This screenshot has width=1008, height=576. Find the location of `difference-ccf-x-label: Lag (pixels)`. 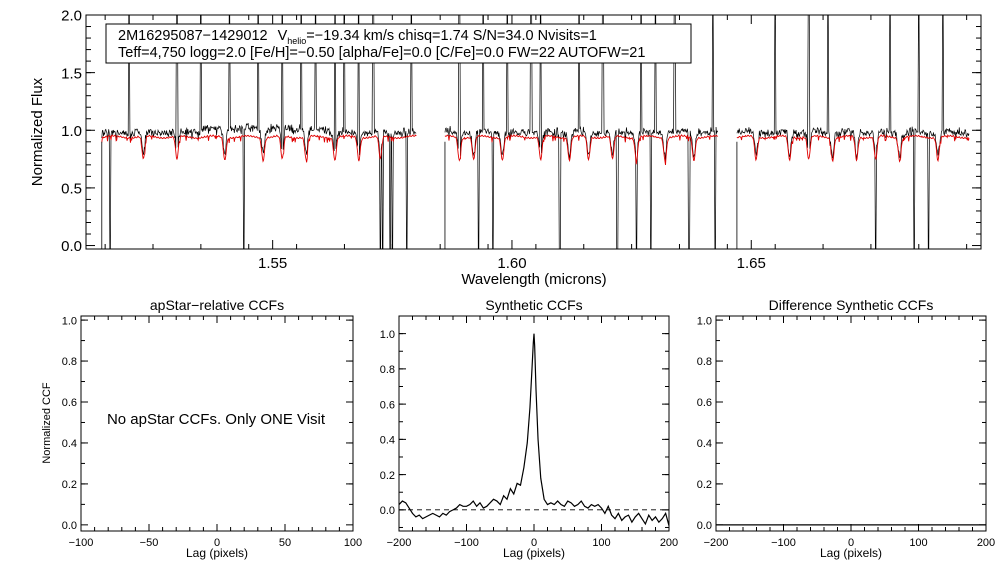

difference-ccf-x-label: Lag (pixels) is located at coordinates (851, 553).